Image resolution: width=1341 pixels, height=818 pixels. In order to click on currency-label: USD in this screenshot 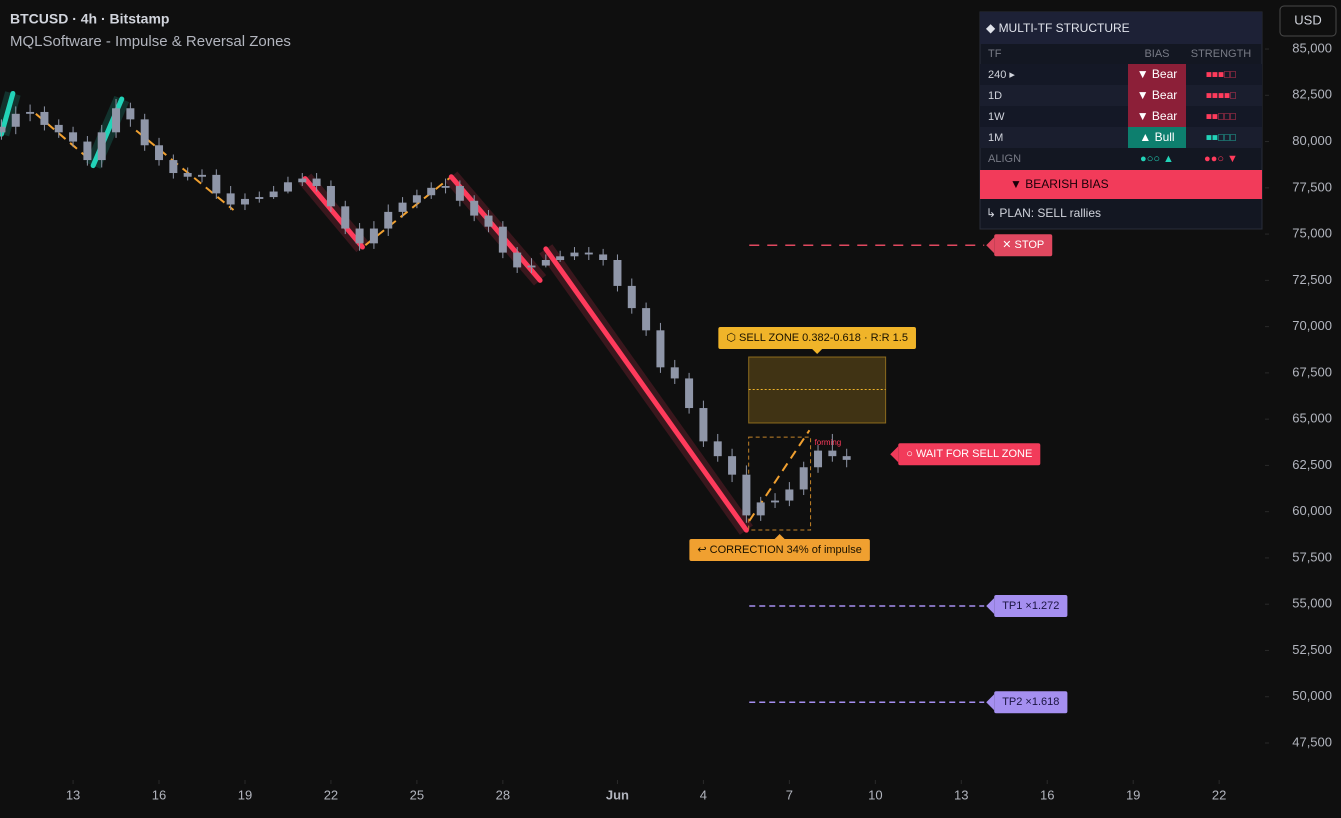, I will do `click(1307, 19)`.